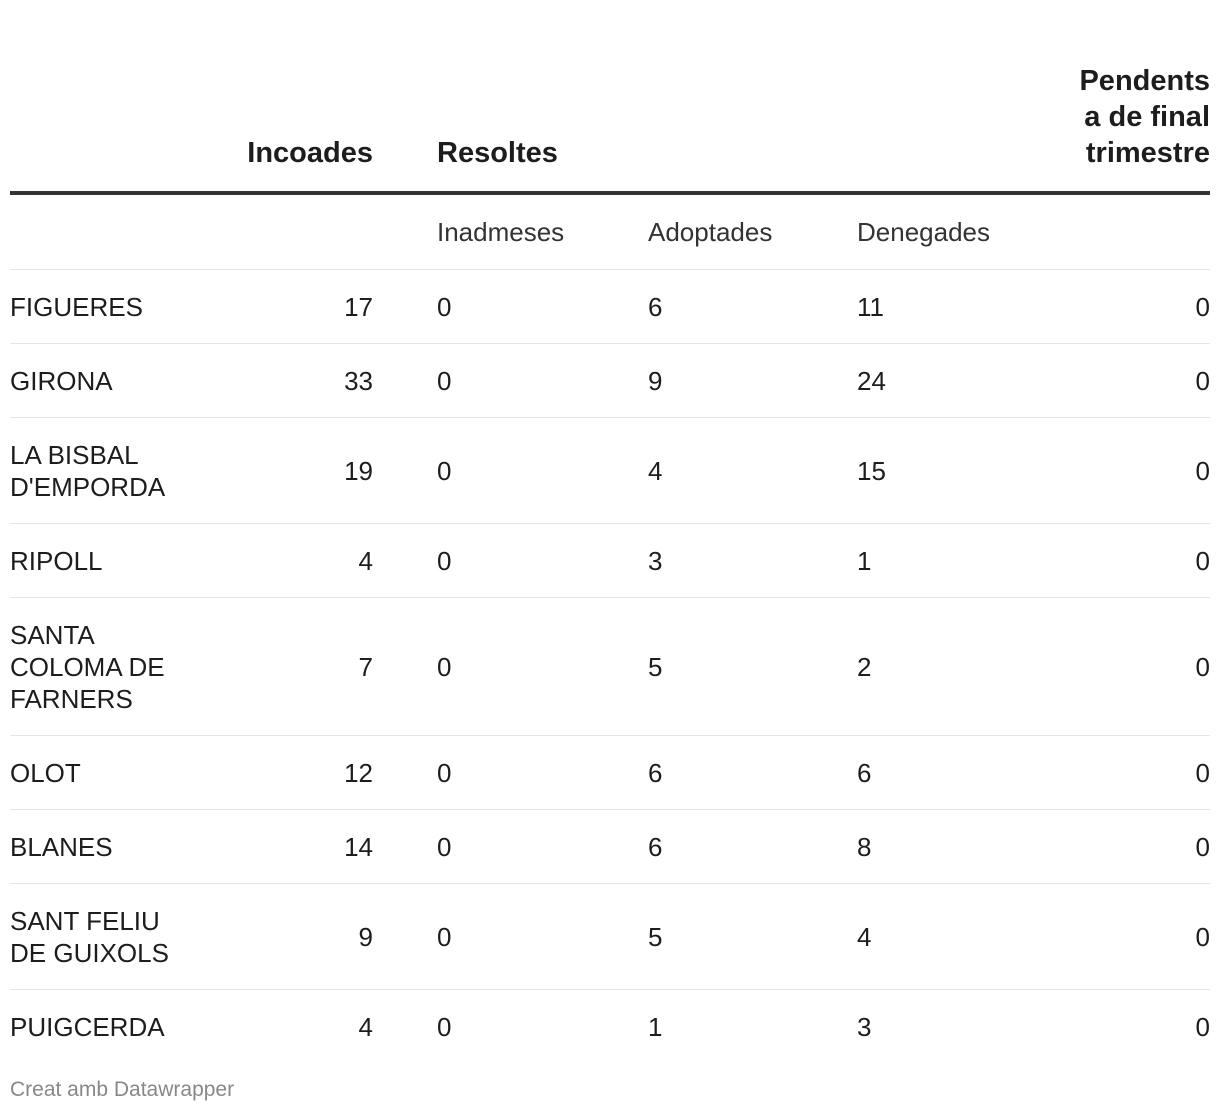 The height and width of the screenshot is (1116, 1220). What do you see at coordinates (967, 772) in the screenshot?
I see `cell-denegades: 6` at bounding box center [967, 772].